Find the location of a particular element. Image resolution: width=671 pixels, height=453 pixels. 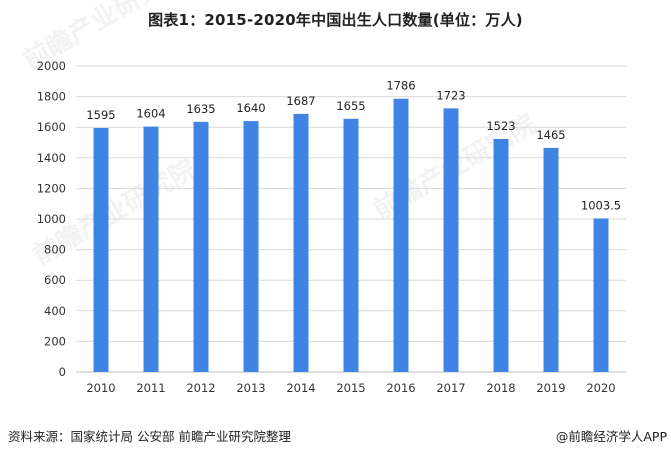

y-tick-label: 200 is located at coordinates (55, 341).